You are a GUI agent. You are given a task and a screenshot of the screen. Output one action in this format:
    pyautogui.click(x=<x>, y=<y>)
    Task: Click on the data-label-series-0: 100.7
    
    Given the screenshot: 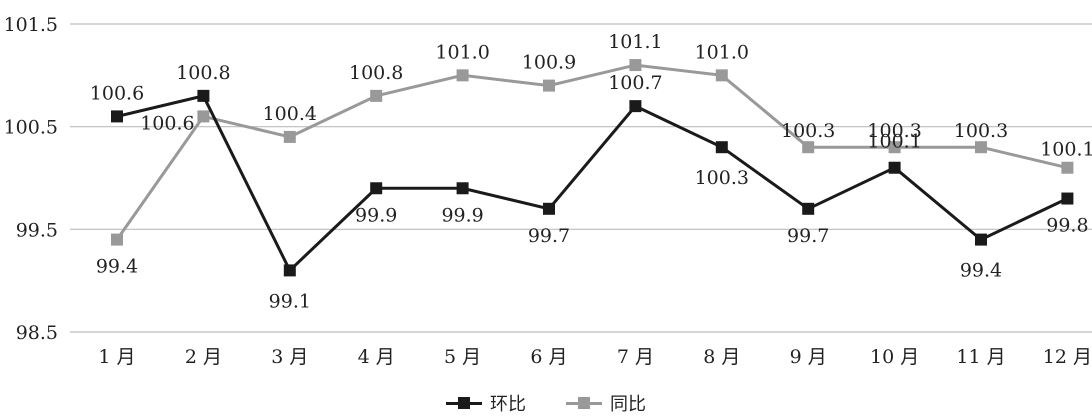 What is the action you would take?
    pyautogui.click(x=635, y=83)
    